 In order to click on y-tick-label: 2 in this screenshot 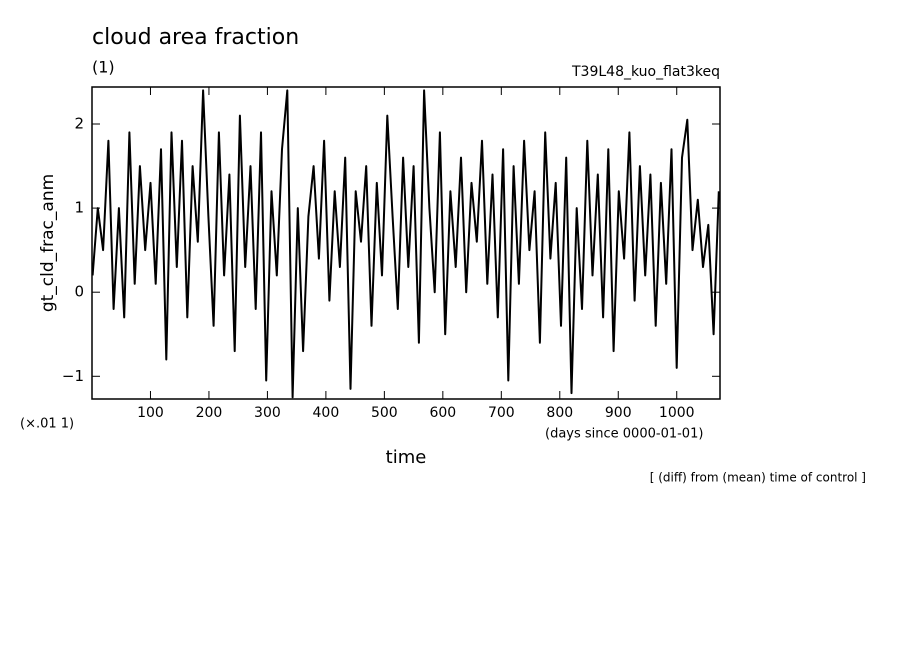, I will do `click(79, 124)`.